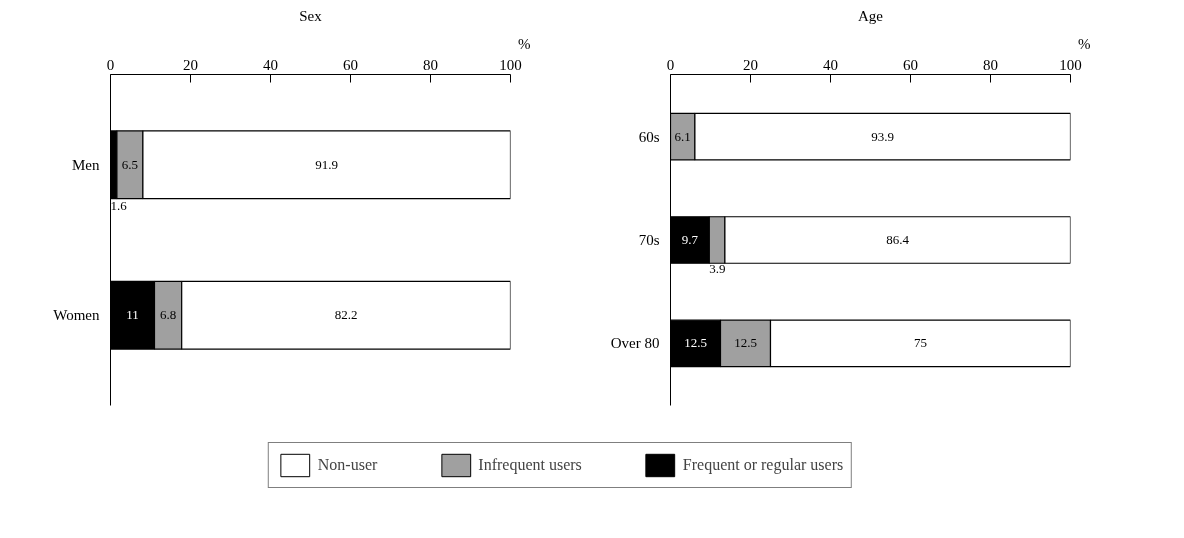 The width and height of the screenshot is (1184, 538). I want to click on legend-label: Frequent or regular users, so click(763, 465).